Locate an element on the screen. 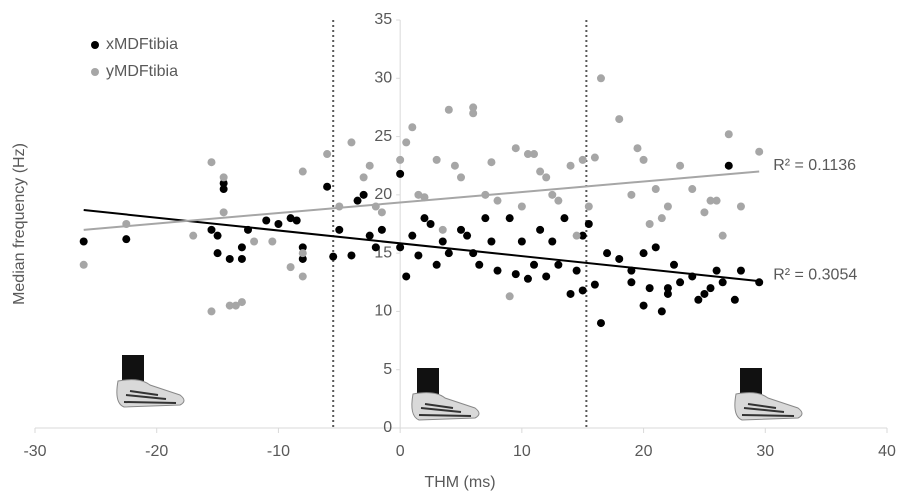  r-squared-label: R² = 0.3054 is located at coordinates (815, 274).